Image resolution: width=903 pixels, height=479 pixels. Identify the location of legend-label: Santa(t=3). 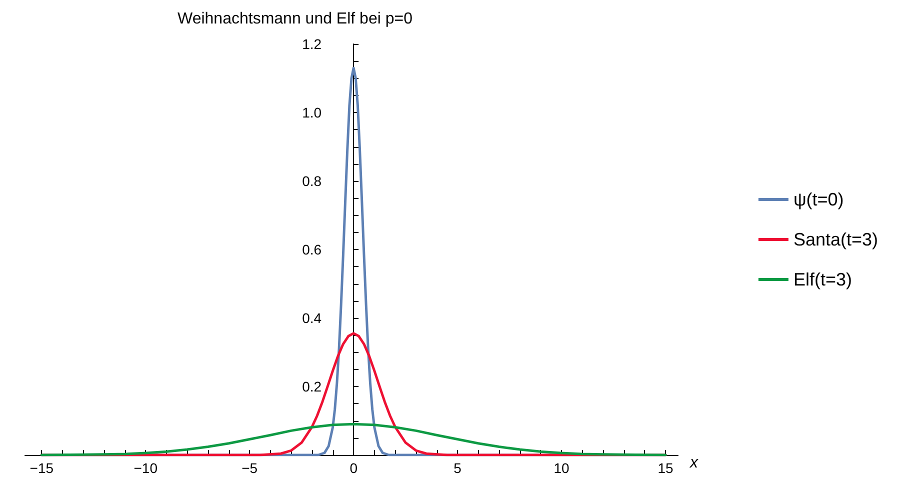
(835, 240).